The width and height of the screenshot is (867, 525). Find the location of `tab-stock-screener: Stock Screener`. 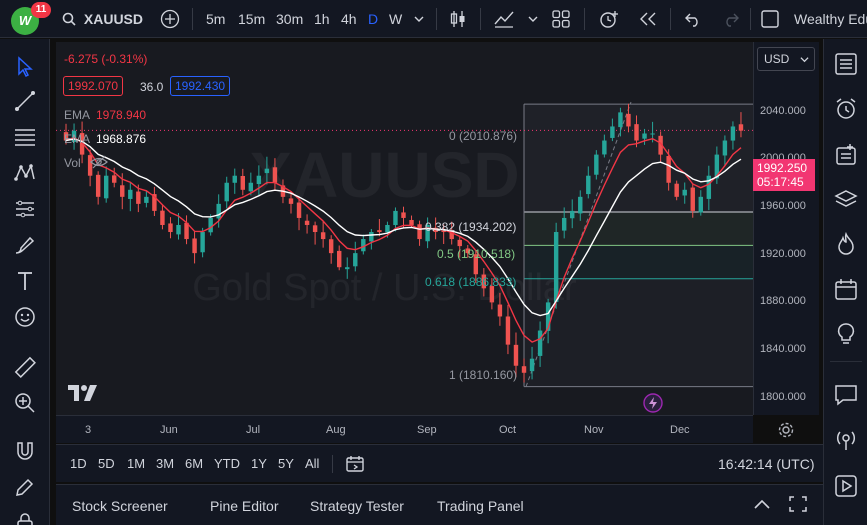

tab-stock-screener: Stock Screener is located at coordinates (120, 506).